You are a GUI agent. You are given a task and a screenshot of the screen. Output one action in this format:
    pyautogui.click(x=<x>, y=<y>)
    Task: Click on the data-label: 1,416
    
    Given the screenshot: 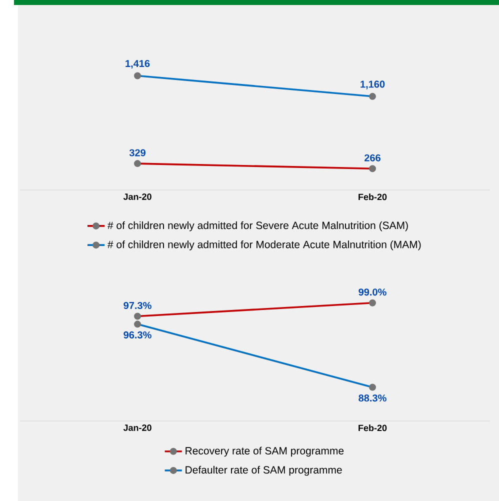 What is the action you would take?
    pyautogui.click(x=138, y=64)
    